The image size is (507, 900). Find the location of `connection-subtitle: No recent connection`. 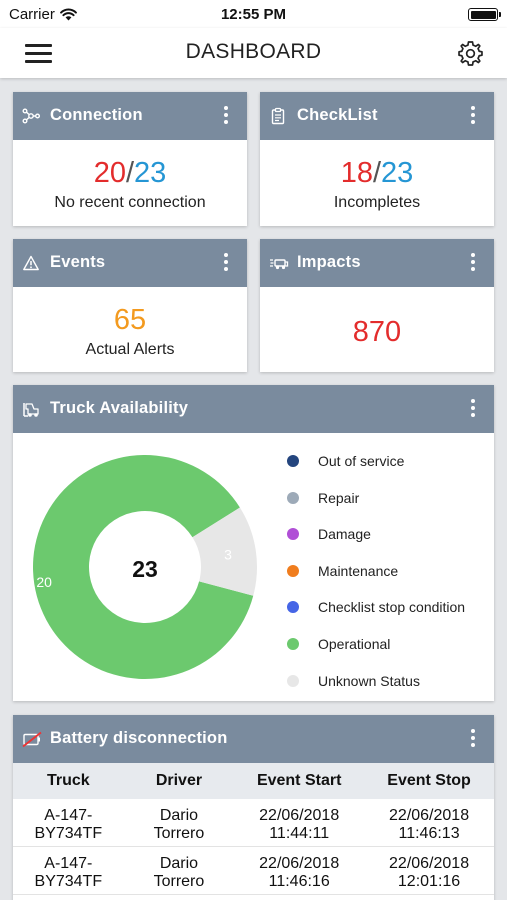

connection-subtitle: No recent connection is located at coordinates (130, 202).